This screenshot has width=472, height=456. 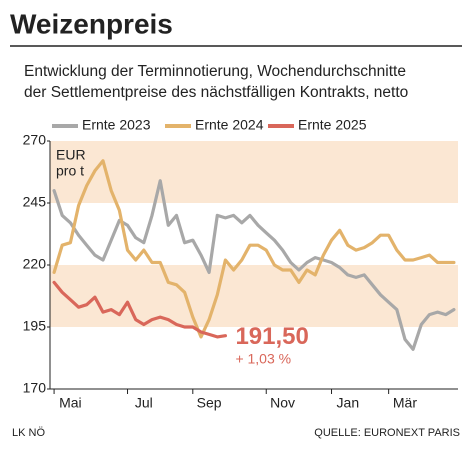 I want to click on y-tick-label: 195, so click(x=35, y=326).